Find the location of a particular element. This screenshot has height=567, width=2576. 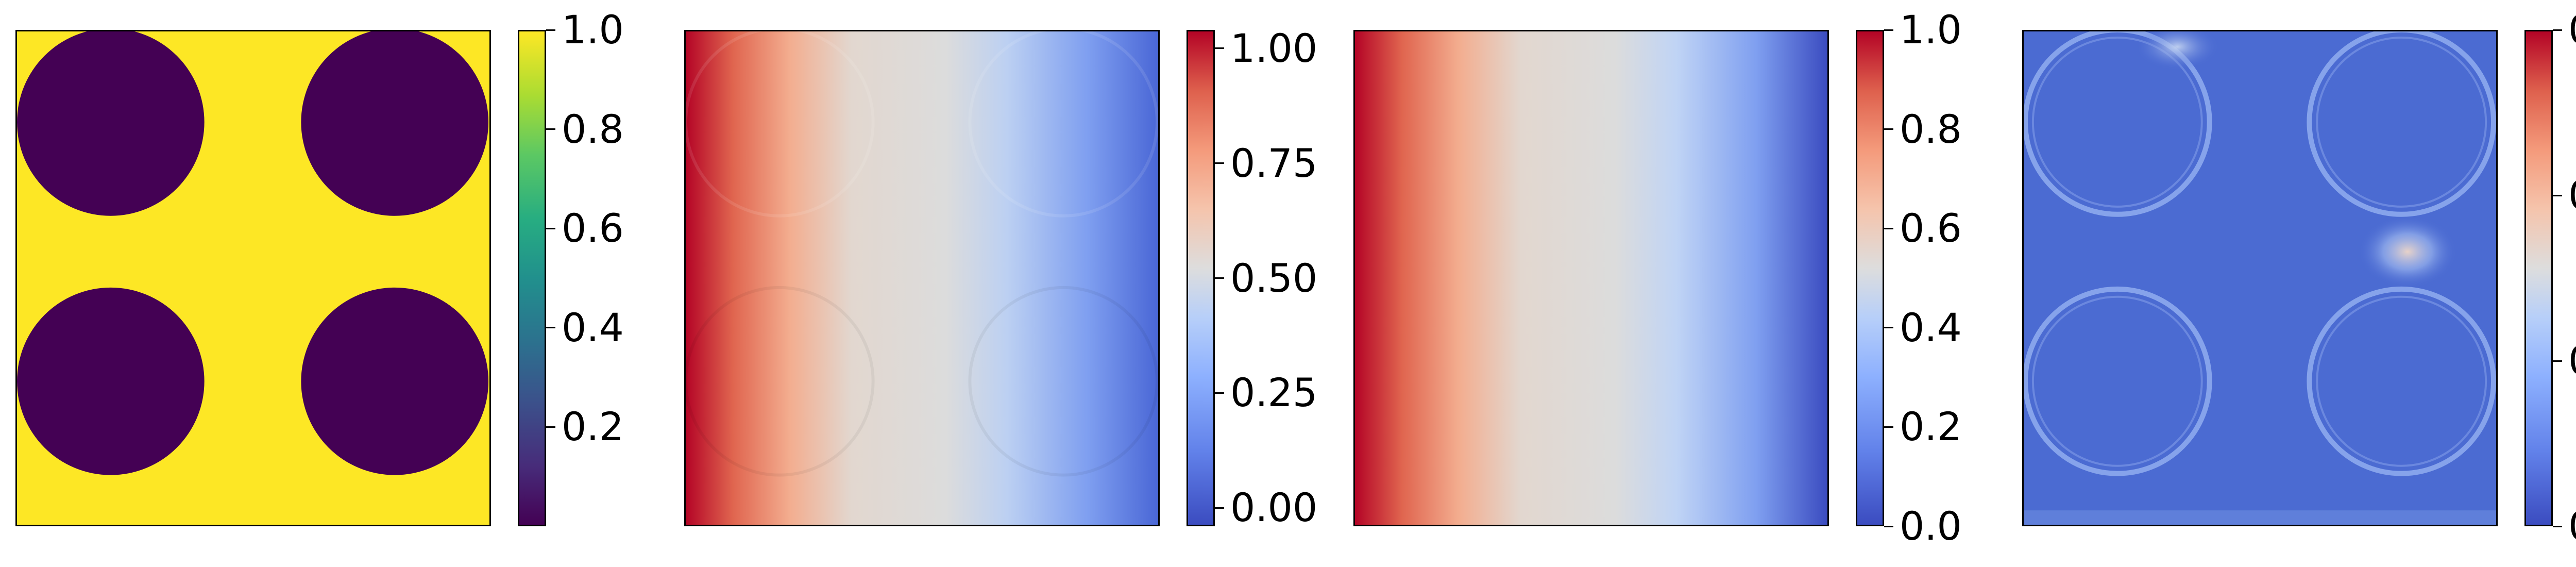

colorbar-tick-label: 0.50 is located at coordinates (1274, 278).